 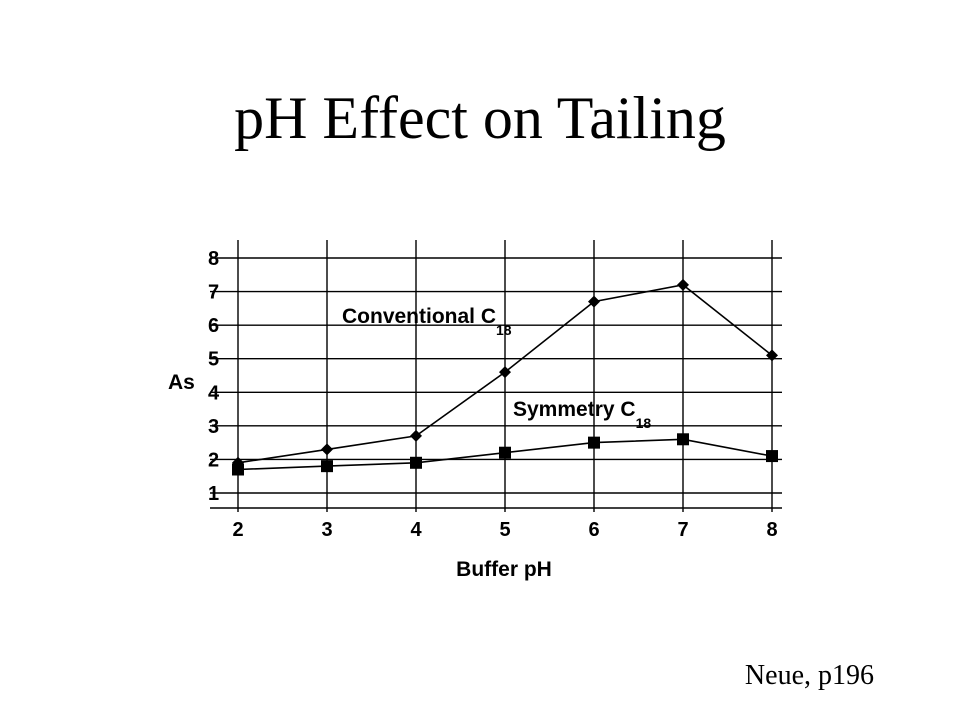 What do you see at coordinates (574, 409) in the screenshot?
I see `series-label-symmetry-name: Symmetry C` at bounding box center [574, 409].